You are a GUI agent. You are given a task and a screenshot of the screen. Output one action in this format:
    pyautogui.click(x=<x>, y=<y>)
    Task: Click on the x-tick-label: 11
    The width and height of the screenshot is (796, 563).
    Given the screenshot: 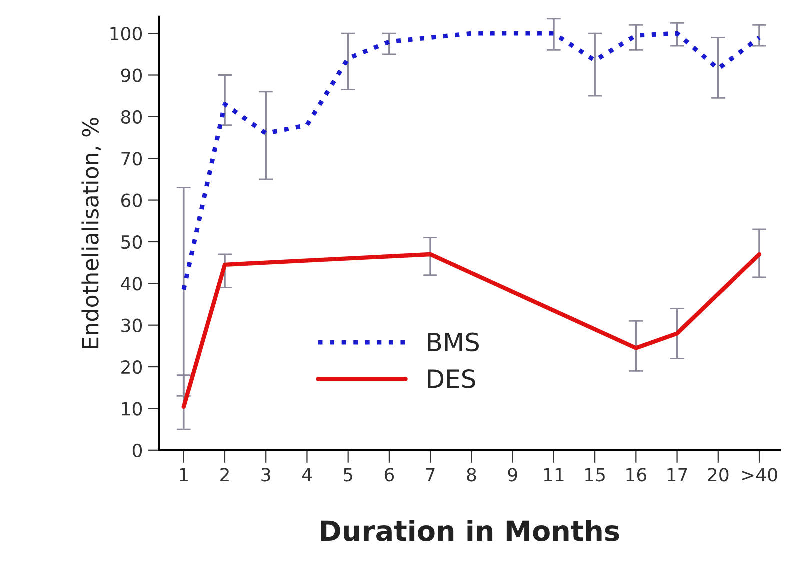 What is the action you would take?
    pyautogui.click(x=554, y=475)
    